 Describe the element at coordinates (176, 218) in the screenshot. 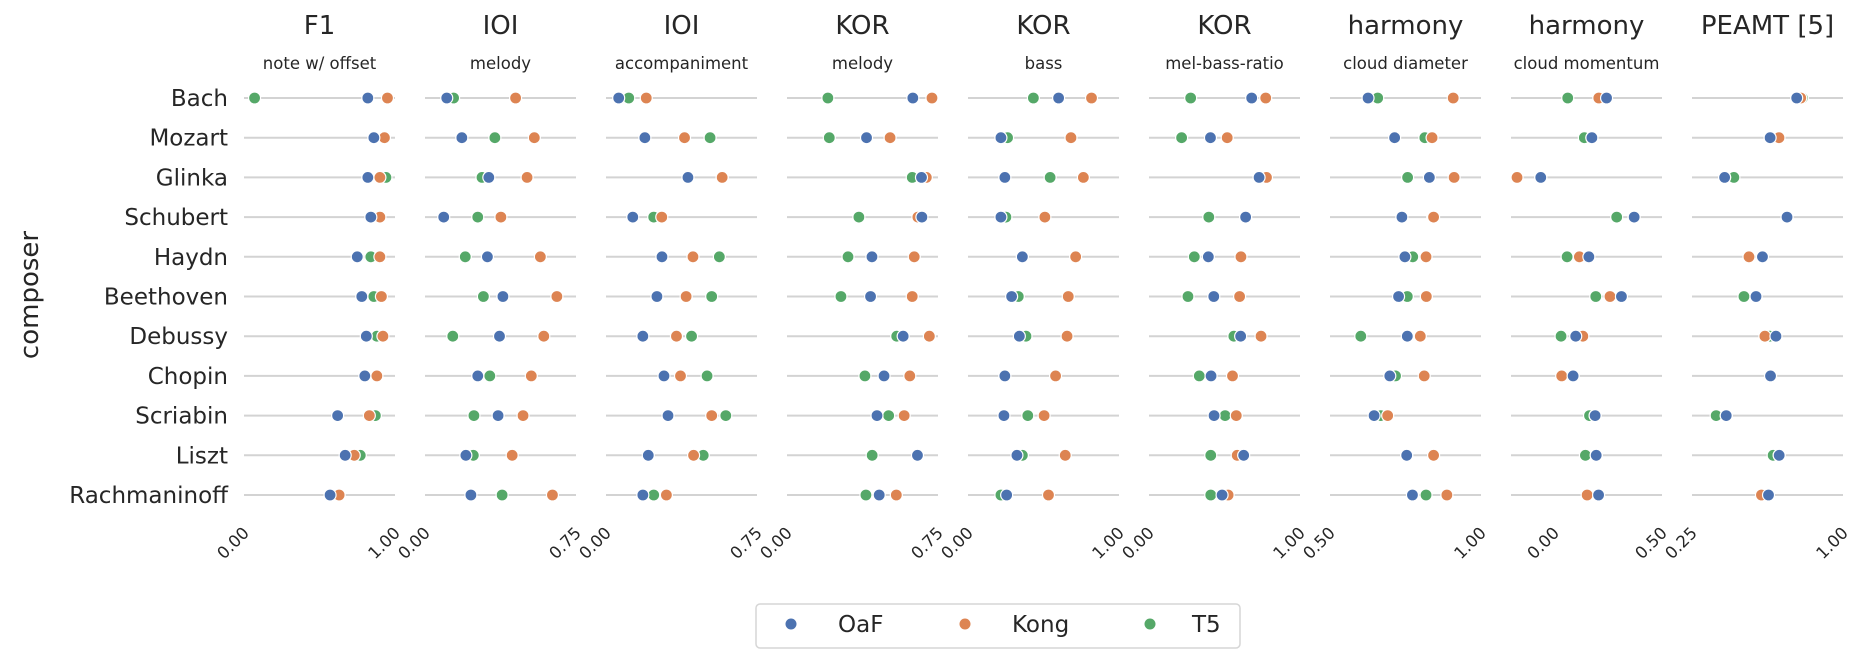

I see `row-label-schubert: Schubert` at that location.